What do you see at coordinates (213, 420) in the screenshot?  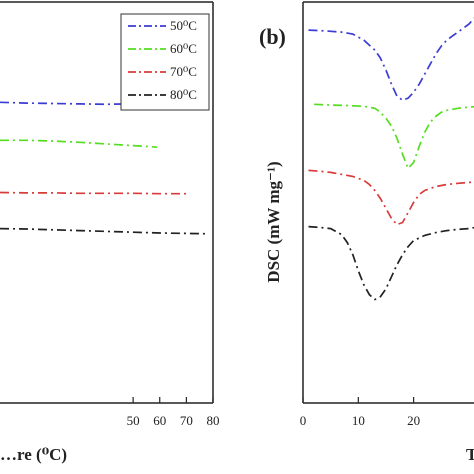 I see `panel-a-x-tick-label: 80` at bounding box center [213, 420].